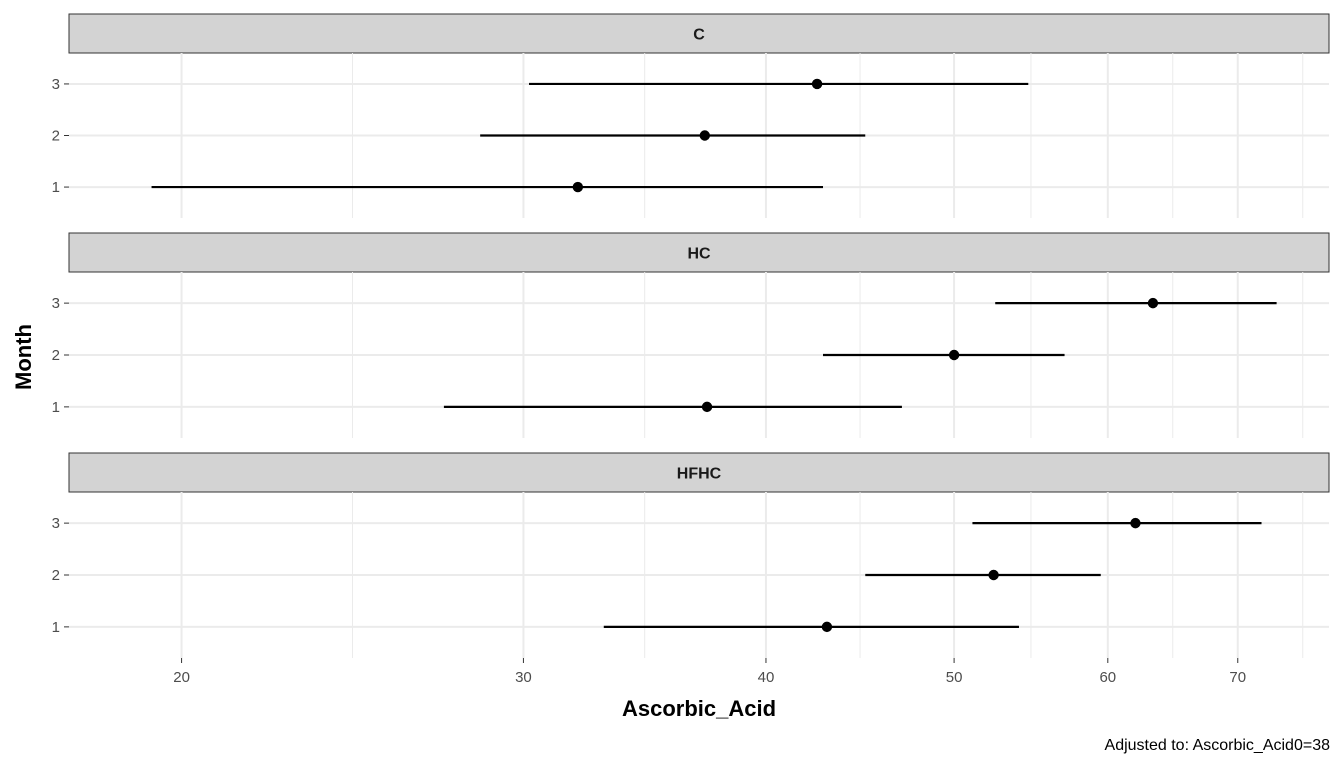 The image size is (1344, 768). Describe the element at coordinates (23, 357) in the screenshot. I see `y-axis-title: Month` at that location.